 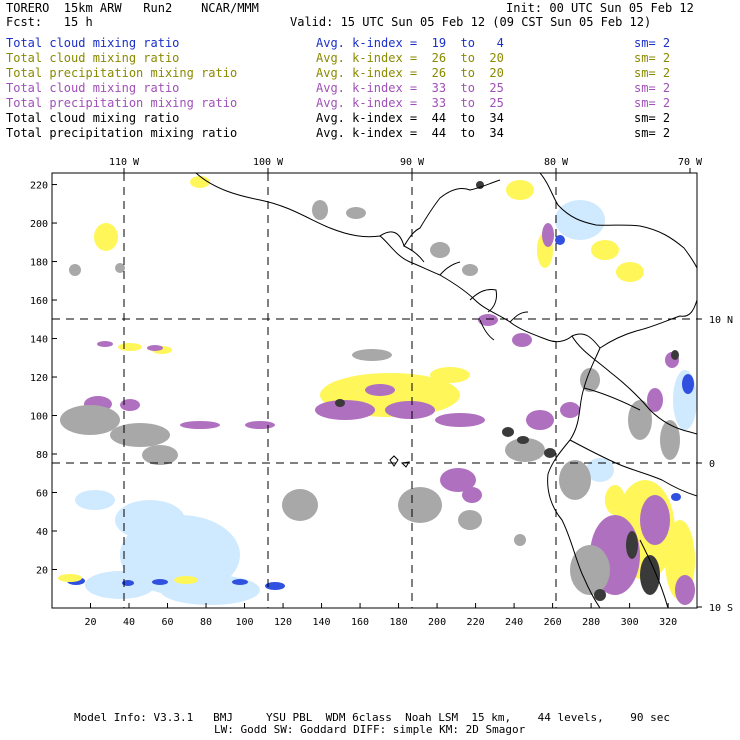 I want to click on x-tick-label: 320, so click(x=668, y=622).